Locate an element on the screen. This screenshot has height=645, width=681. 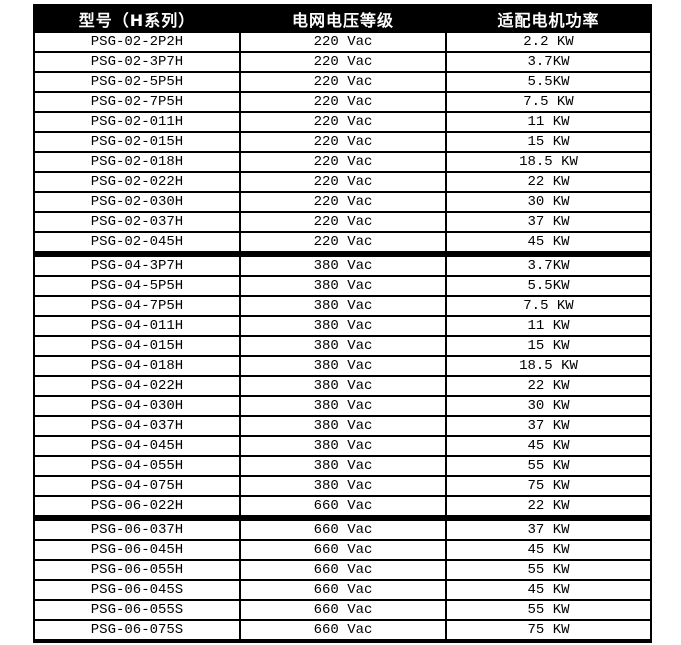
table-row: PSG-02-045H 220 Vac 45 KW is located at coordinates (342, 244).